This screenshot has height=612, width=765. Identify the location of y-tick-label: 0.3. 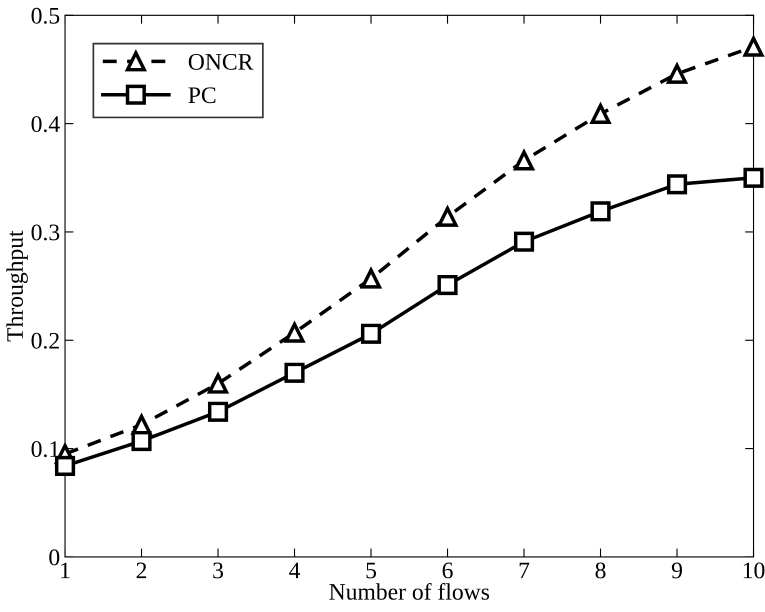
(46, 232).